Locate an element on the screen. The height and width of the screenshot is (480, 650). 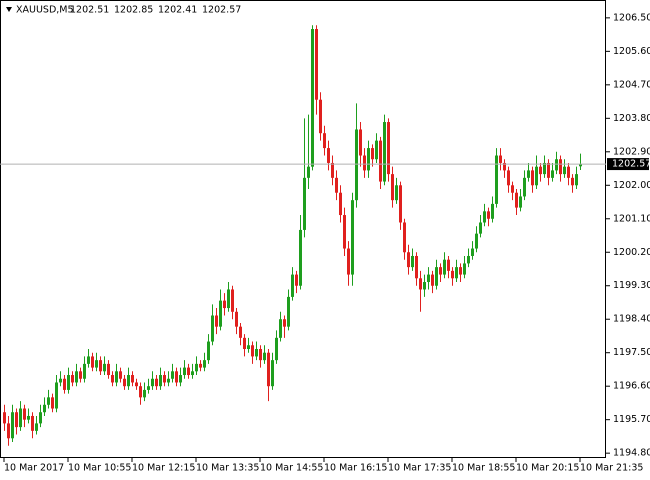
x-tick-label: 10 Mar 12:15 is located at coordinates (163, 468).